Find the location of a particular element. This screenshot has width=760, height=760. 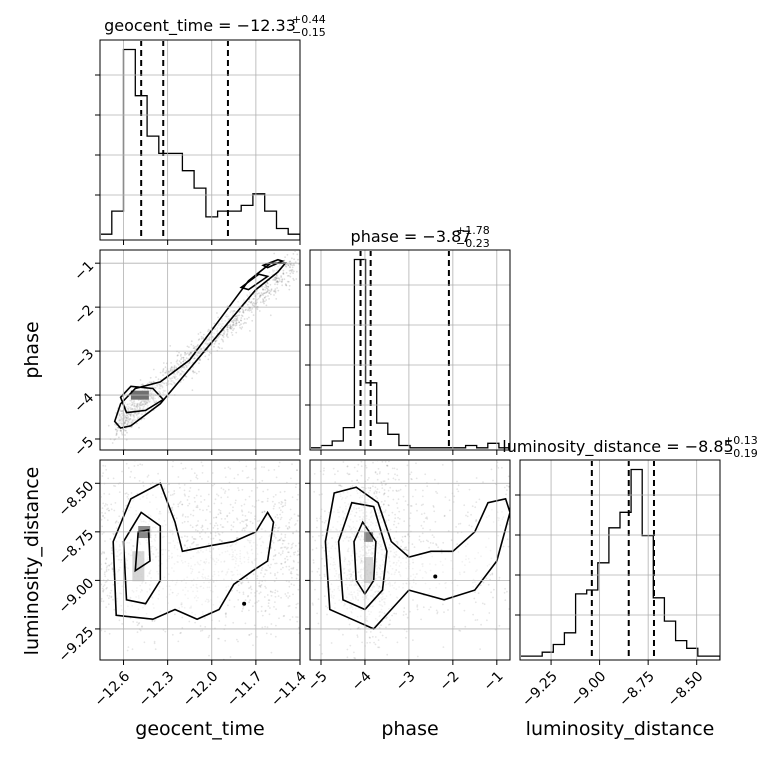

title-phase-plus: +1.78 is located at coordinates (473, 230).